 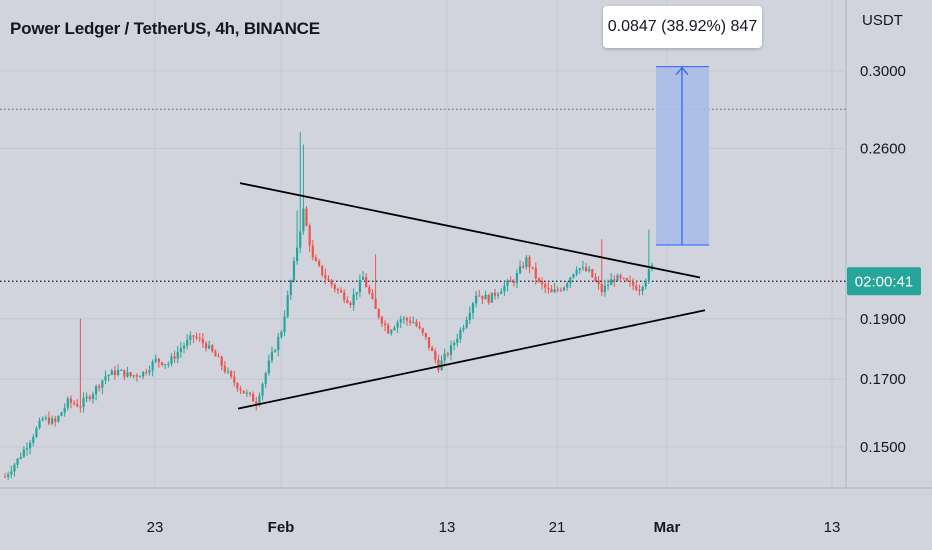 I want to click on upper-trendline, so click(x=470, y=230).